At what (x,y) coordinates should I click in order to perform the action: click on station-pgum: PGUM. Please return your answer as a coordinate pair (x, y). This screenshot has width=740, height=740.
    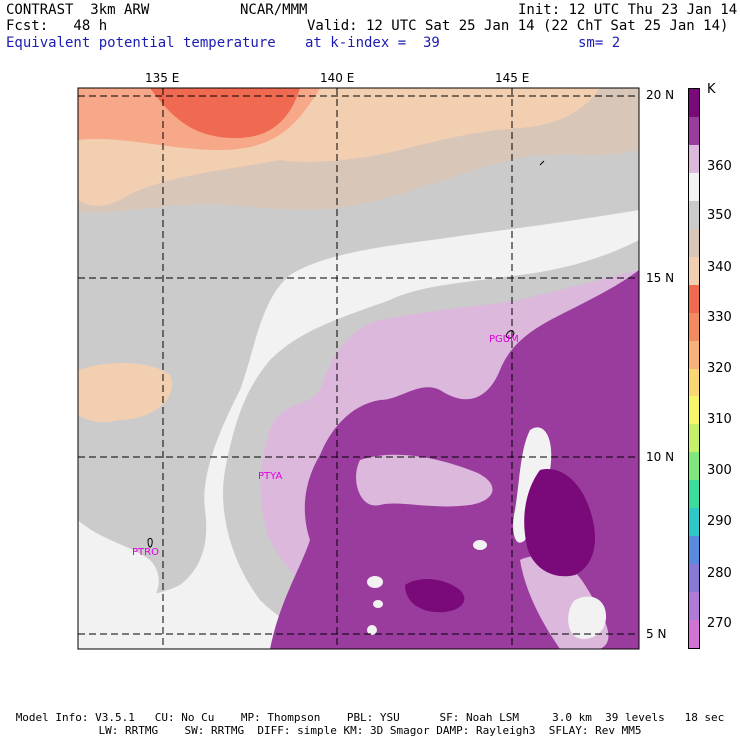
    Looking at the image, I should click on (504, 339).